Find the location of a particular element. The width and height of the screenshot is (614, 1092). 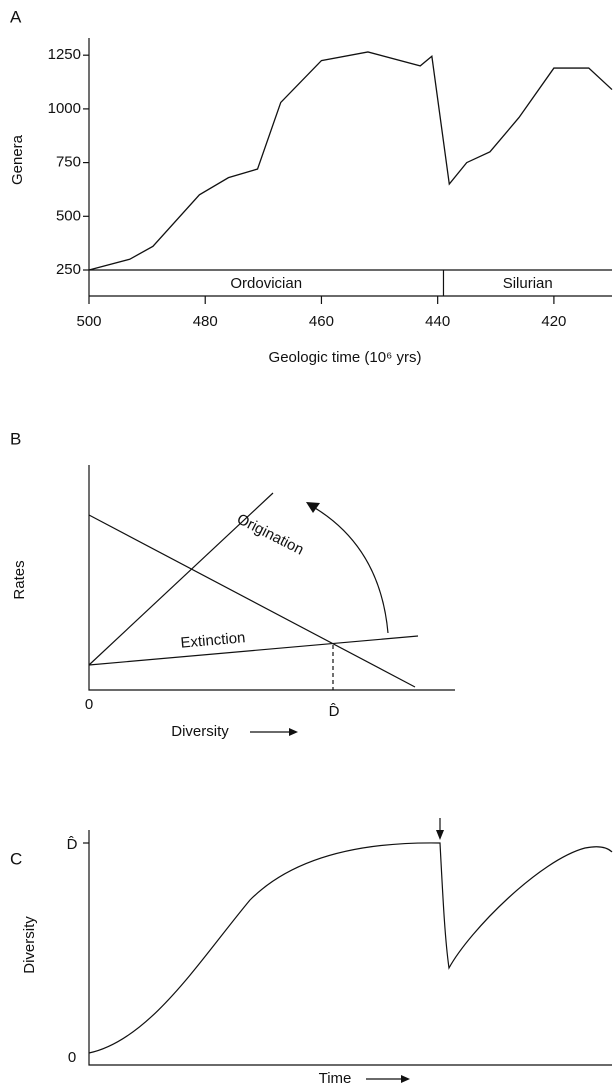

panel-label: A is located at coordinates (16, 16).